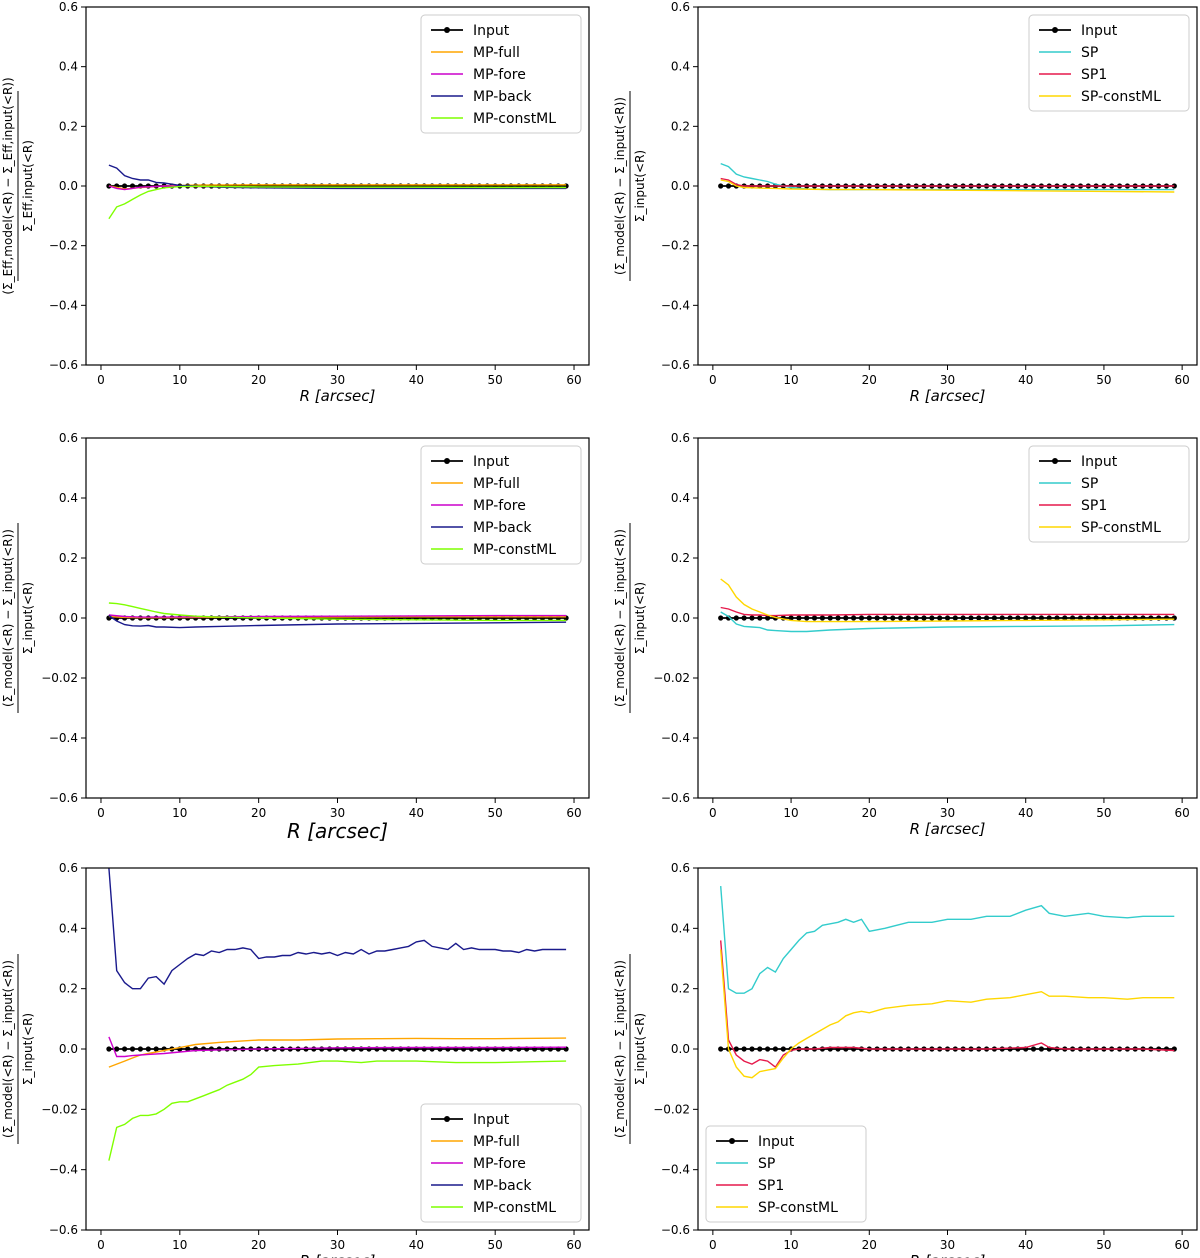  I want to click on legend-label-sp1: SP1, so click(1094, 75).